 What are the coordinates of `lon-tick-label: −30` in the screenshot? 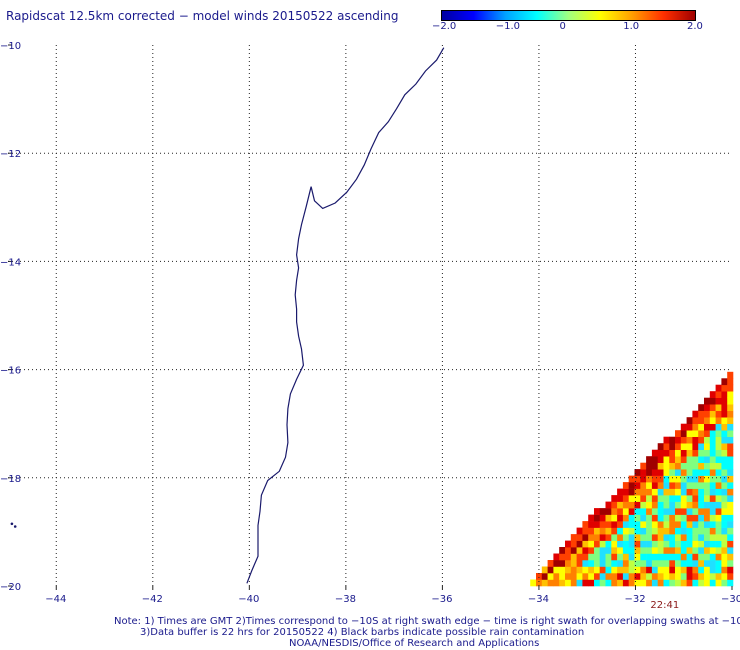 It's located at (730, 599).